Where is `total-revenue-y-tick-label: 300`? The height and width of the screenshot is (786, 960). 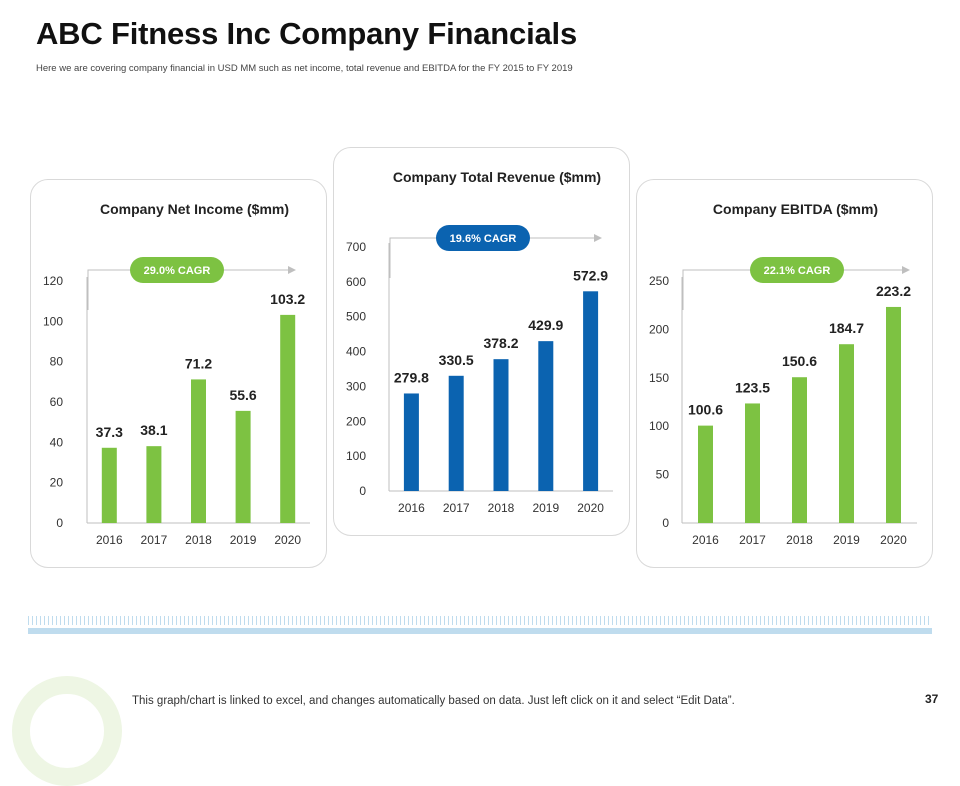 total-revenue-y-tick-label: 300 is located at coordinates (356, 386).